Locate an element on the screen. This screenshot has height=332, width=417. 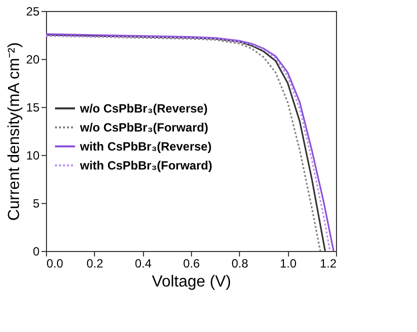
x-tick-label: 1.2 is located at coordinates (328, 263).